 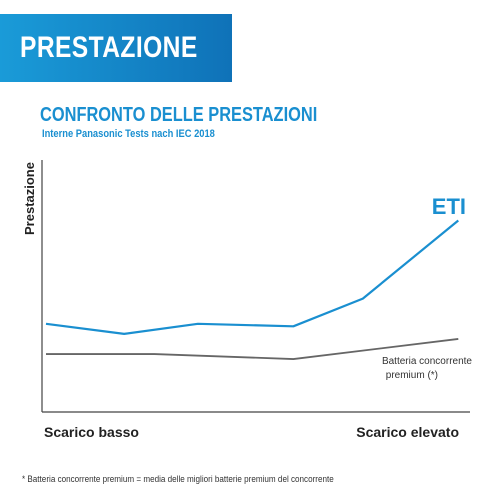 I want to click on series-line-competitor, so click(x=252, y=349).